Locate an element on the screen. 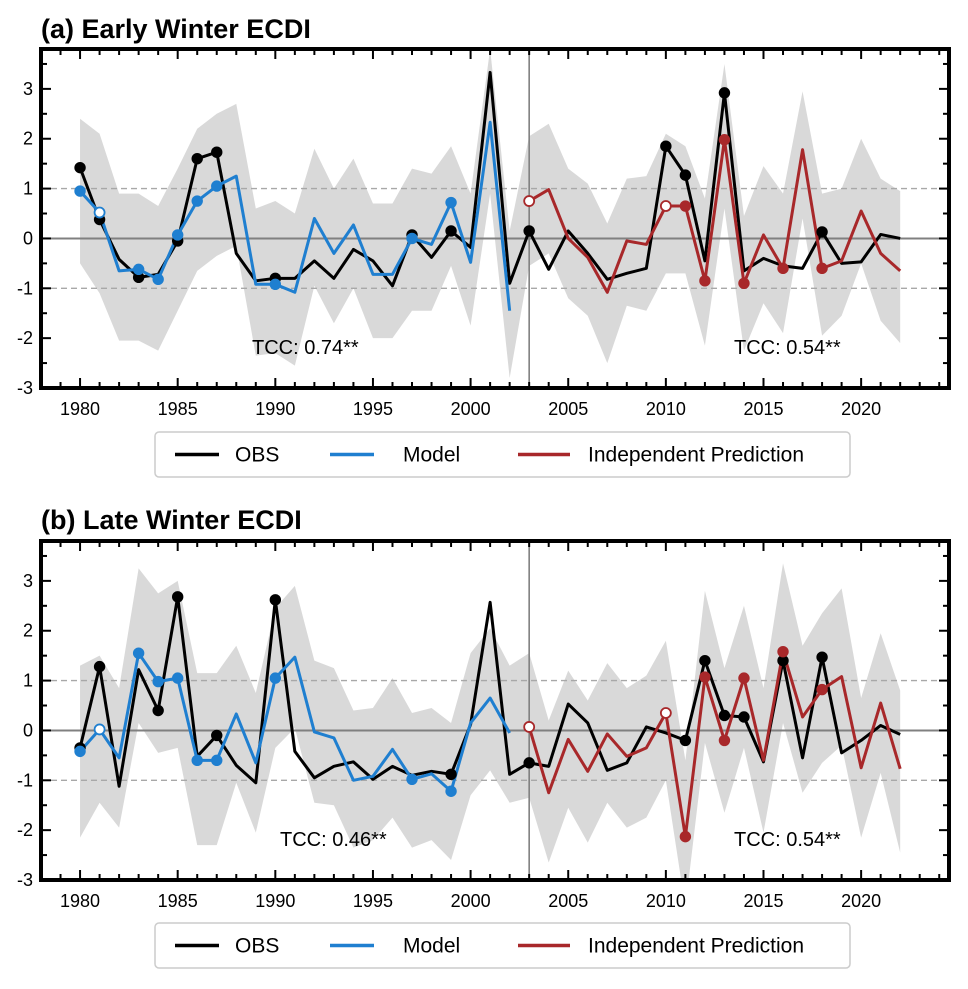 The height and width of the screenshot is (989, 968). obs-point-1986 is located at coordinates (197, 158).